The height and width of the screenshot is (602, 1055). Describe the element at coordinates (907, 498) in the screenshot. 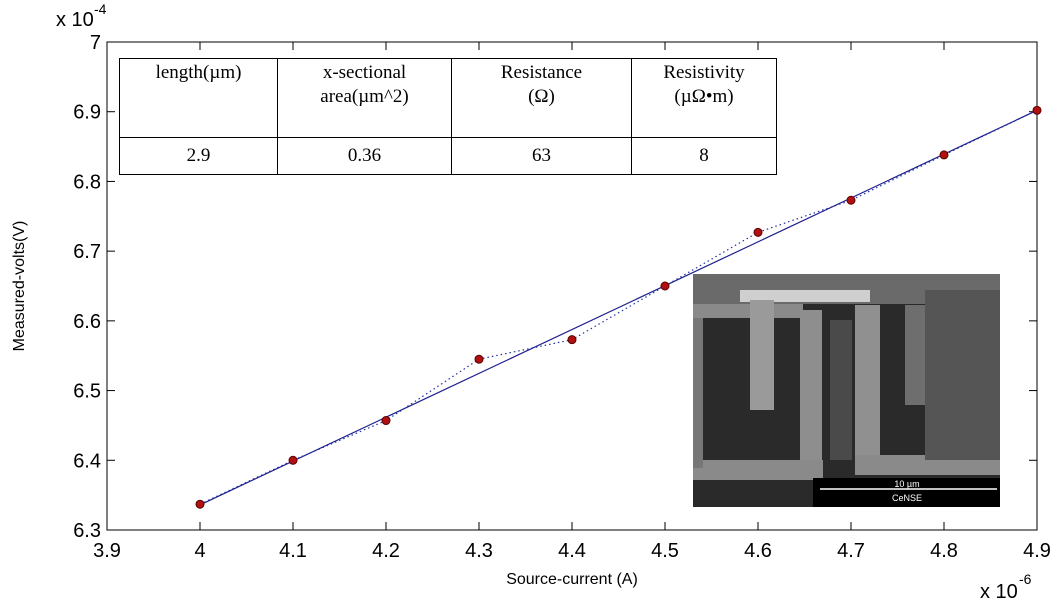

I see `image-label: CeNSE` at that location.